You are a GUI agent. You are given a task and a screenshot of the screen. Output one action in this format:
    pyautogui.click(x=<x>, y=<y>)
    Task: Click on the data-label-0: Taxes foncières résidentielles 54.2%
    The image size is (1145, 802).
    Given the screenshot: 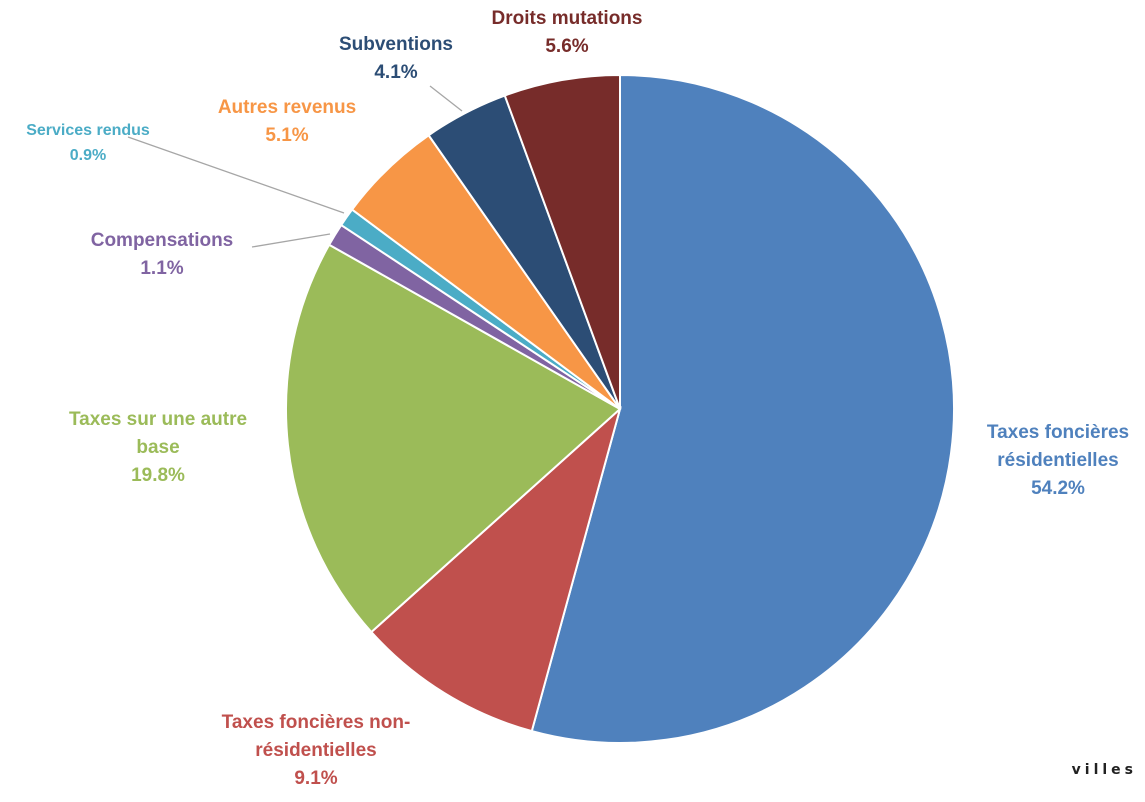 What is the action you would take?
    pyautogui.click(x=1058, y=460)
    